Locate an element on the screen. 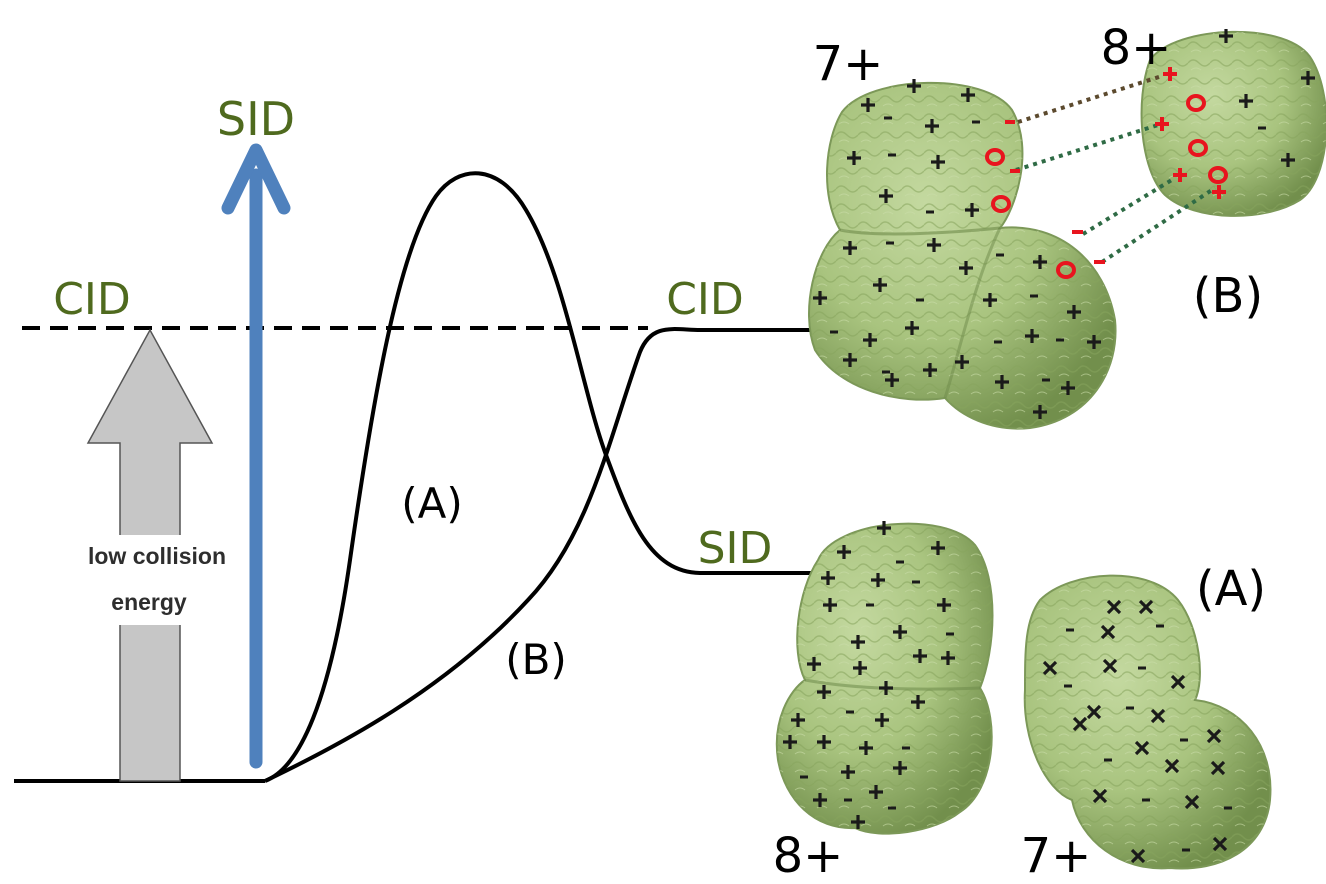 This screenshot has width=1326, height=884. contact-links is located at coordinates (1116, 169).